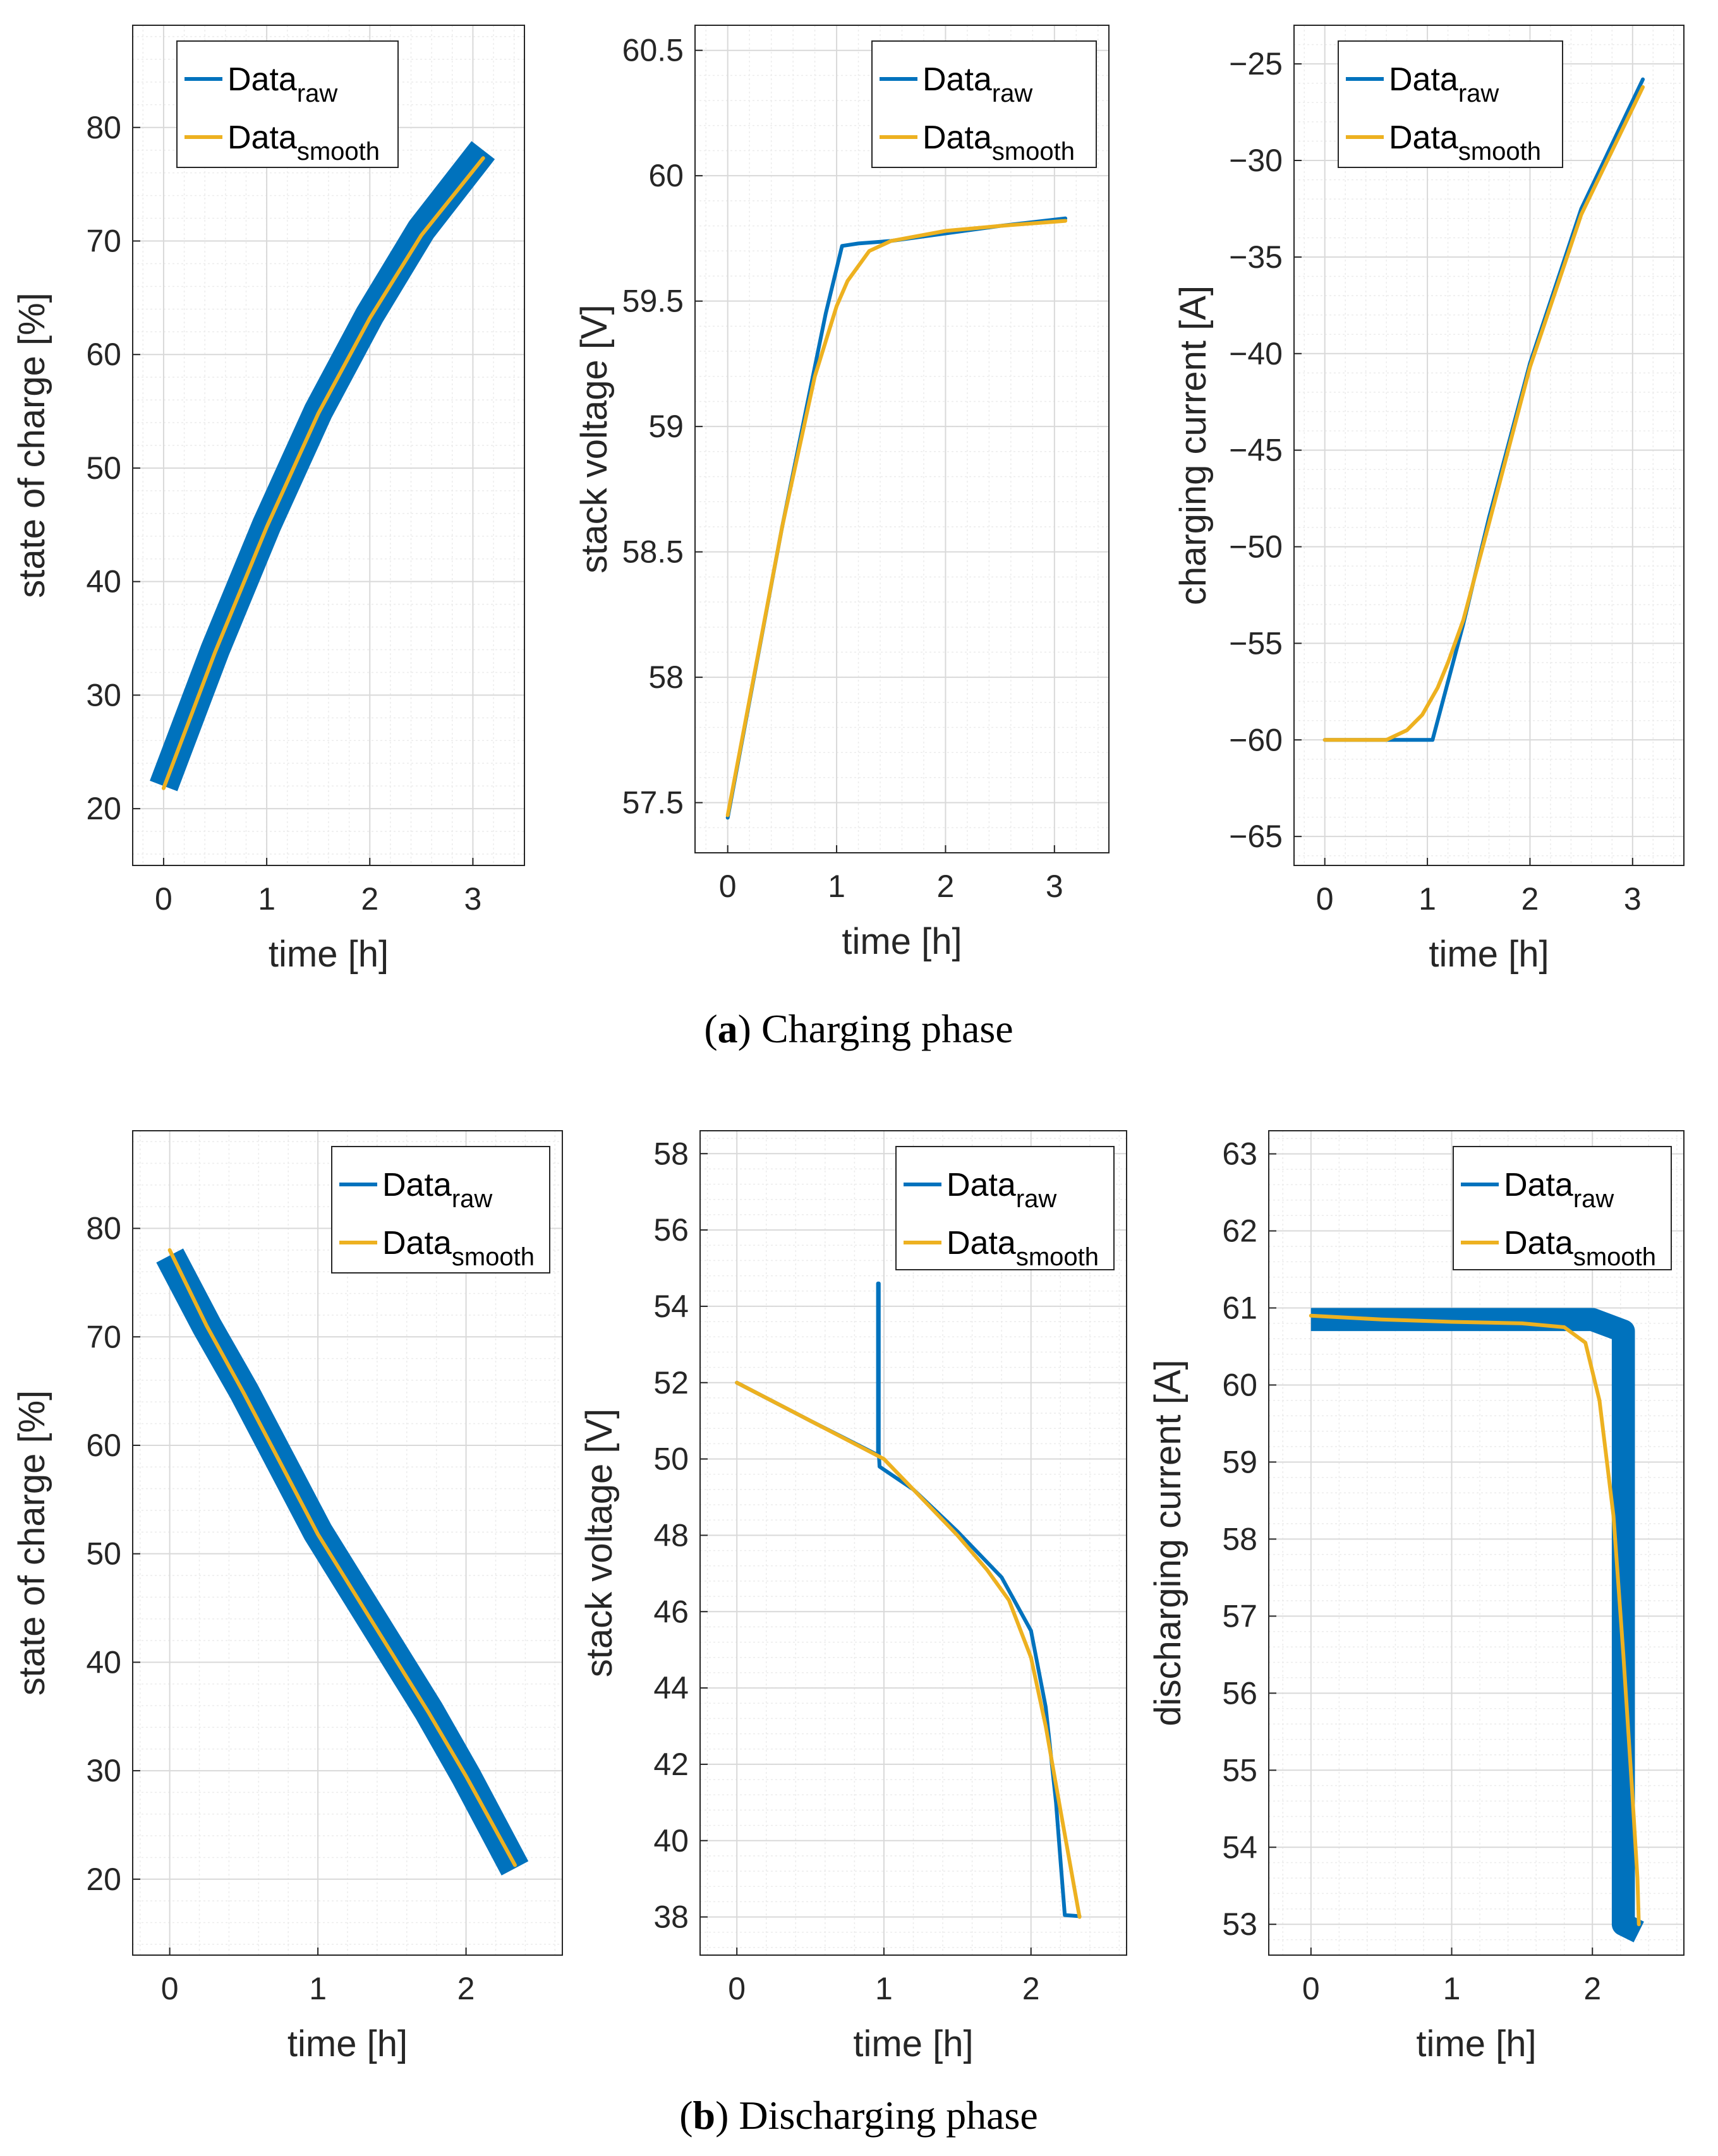 The height and width of the screenshot is (2156, 1718). Describe the element at coordinates (653, 301) in the screenshot. I see `y-tick-label: 59.5` at that location.